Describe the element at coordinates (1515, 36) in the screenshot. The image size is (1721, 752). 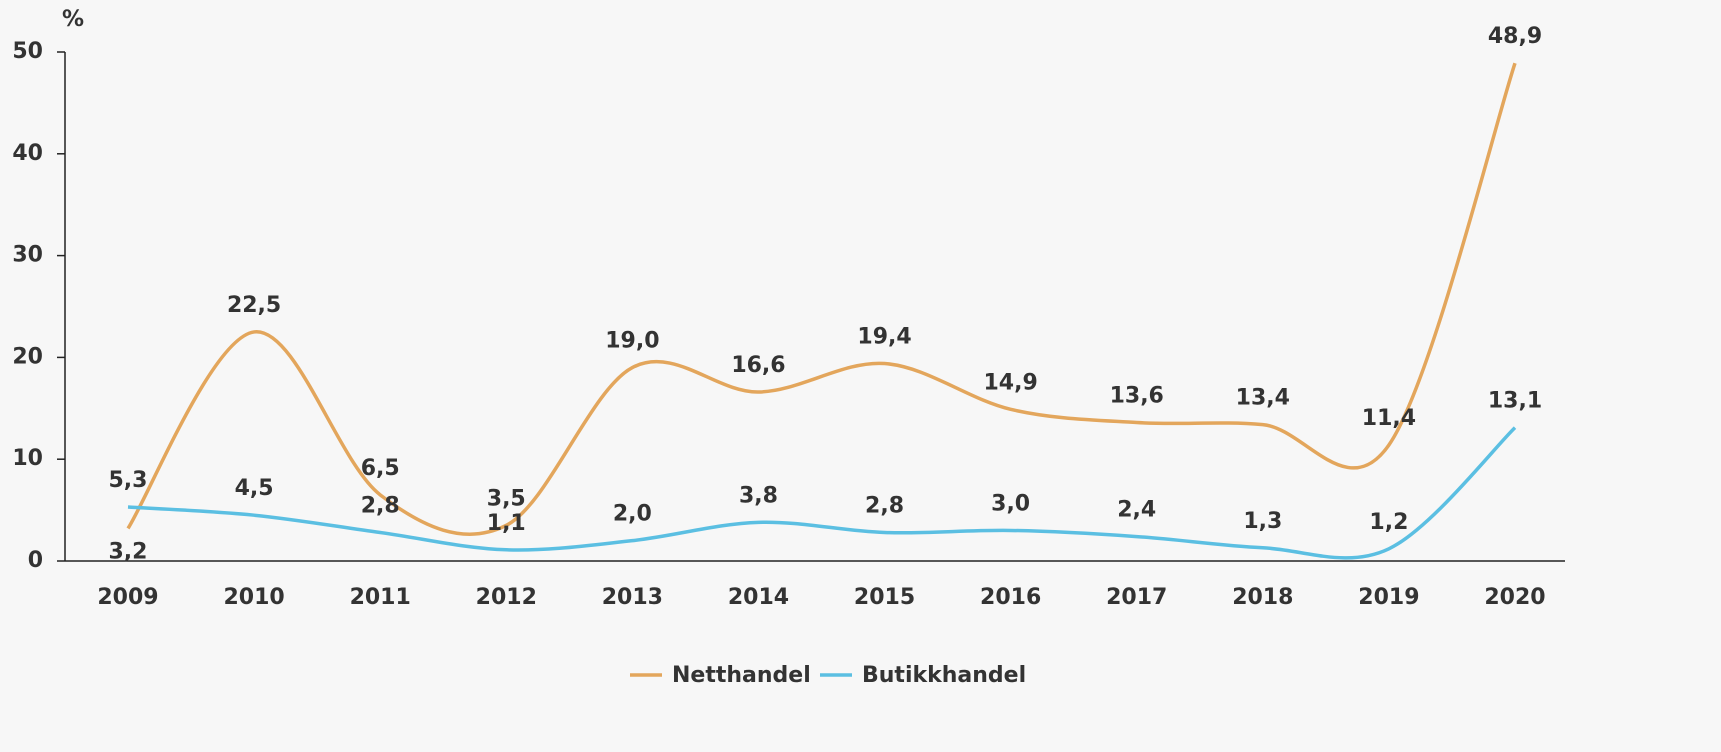
I see `data-label: 48,9` at that location.